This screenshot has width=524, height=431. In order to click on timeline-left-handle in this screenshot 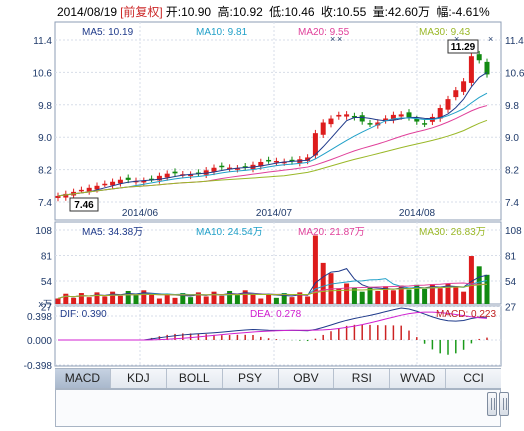, I will do `click(492, 404)`.